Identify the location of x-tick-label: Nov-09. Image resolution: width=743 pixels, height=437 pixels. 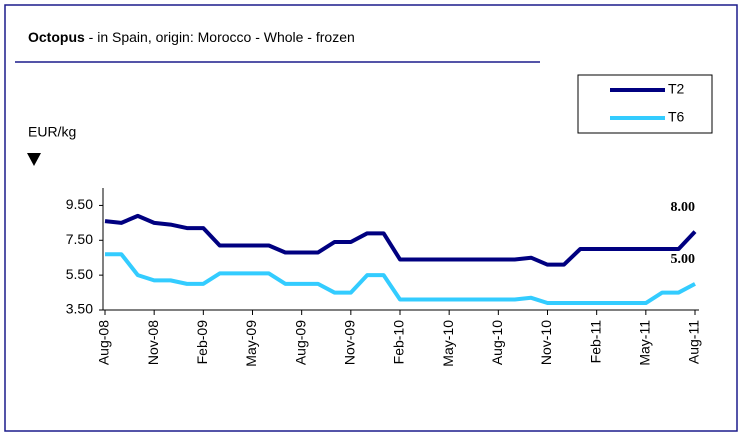
(350, 342).